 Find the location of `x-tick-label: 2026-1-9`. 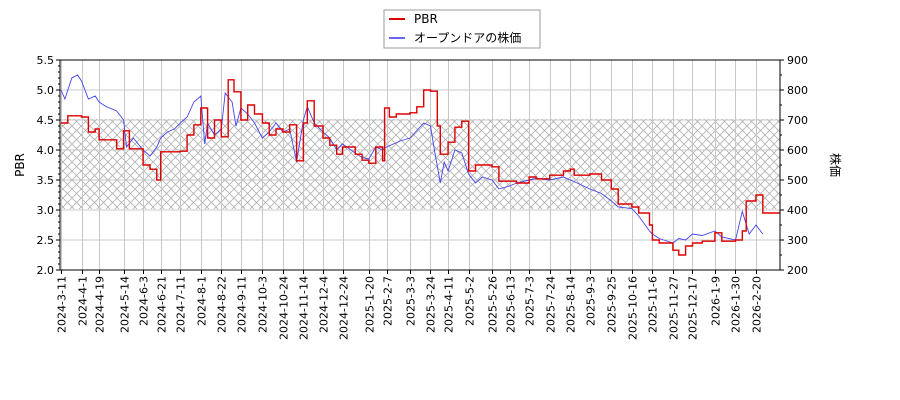

x-tick-label: 2026-1-9 is located at coordinates (716, 301).